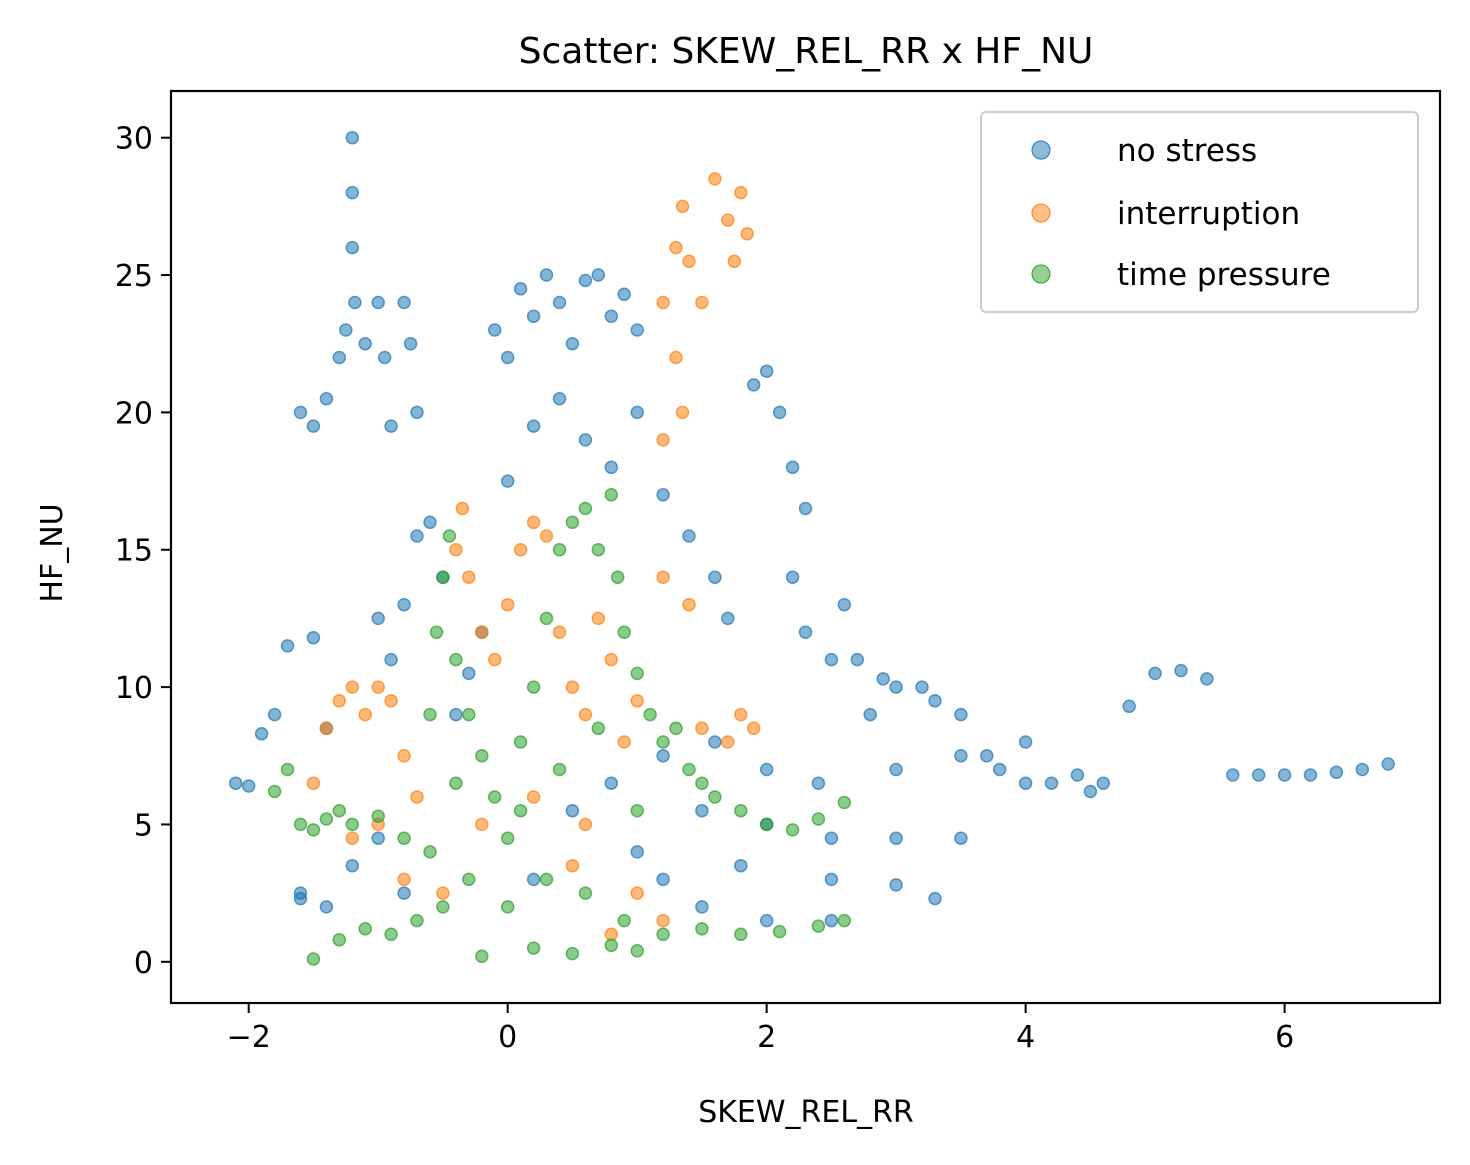  What do you see at coordinates (143, 825) in the screenshot?
I see `y-tick-label: 5` at bounding box center [143, 825].